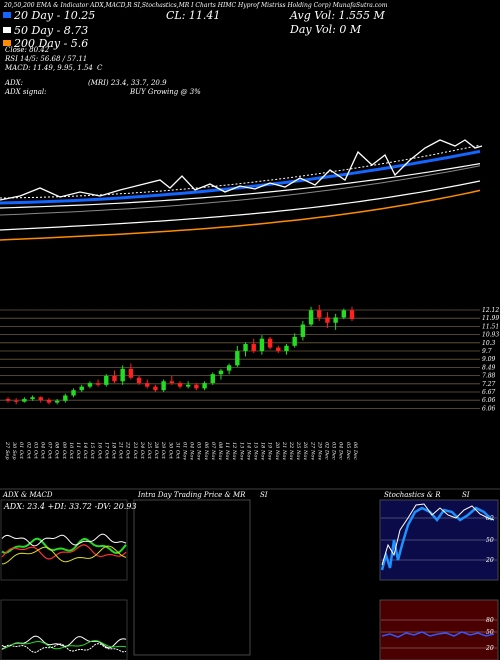  What do you see at coordinates (185, 451) in the screenshot?
I see `date-label: 01 Nov` at bounding box center [185, 451].